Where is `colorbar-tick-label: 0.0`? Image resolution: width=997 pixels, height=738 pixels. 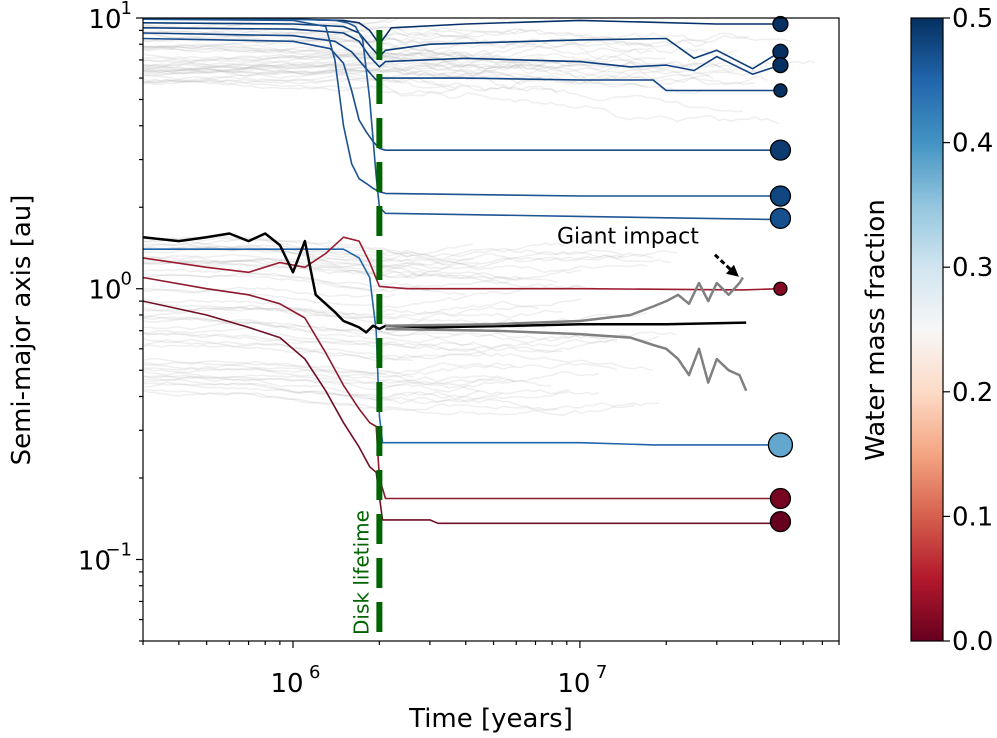 colorbar-tick-label: 0.0 is located at coordinates (972, 642).